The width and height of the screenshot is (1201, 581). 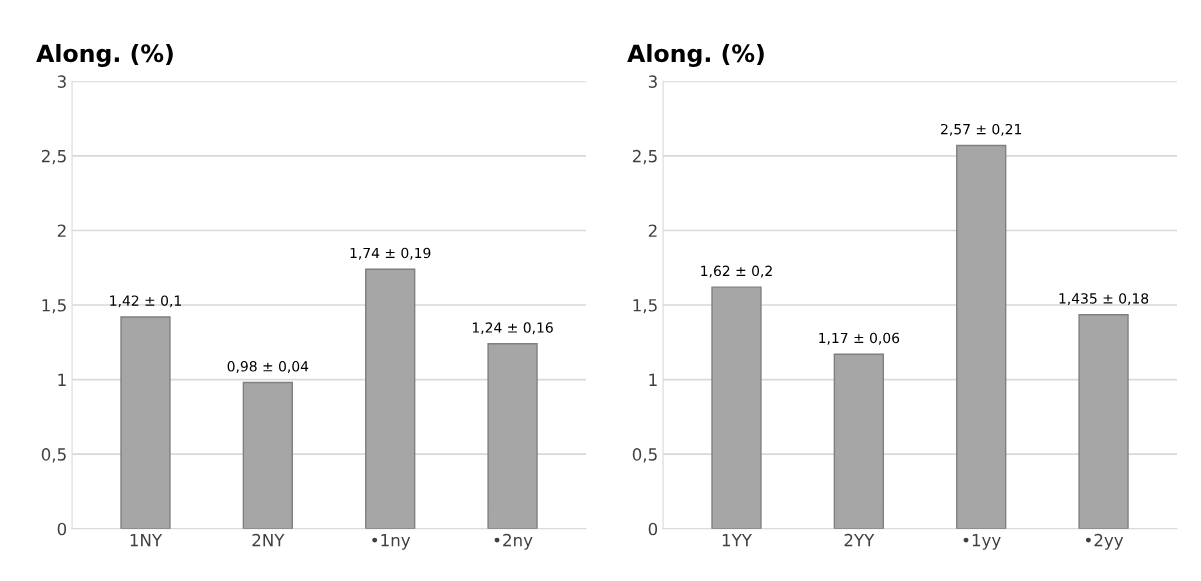 What do you see at coordinates (981, 129) in the screenshot?
I see `data-label: 2,57 ± 0,21` at bounding box center [981, 129].